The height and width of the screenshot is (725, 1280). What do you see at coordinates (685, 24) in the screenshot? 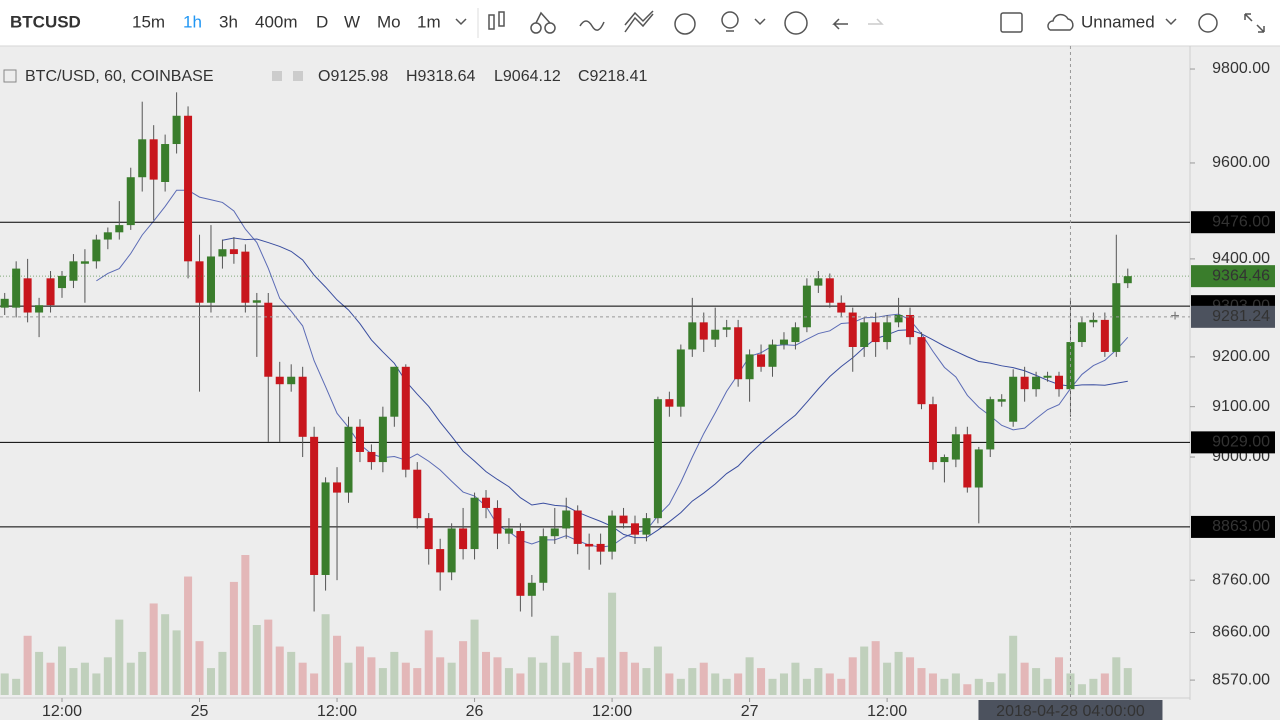
I see `alert-icon` at bounding box center [685, 24].